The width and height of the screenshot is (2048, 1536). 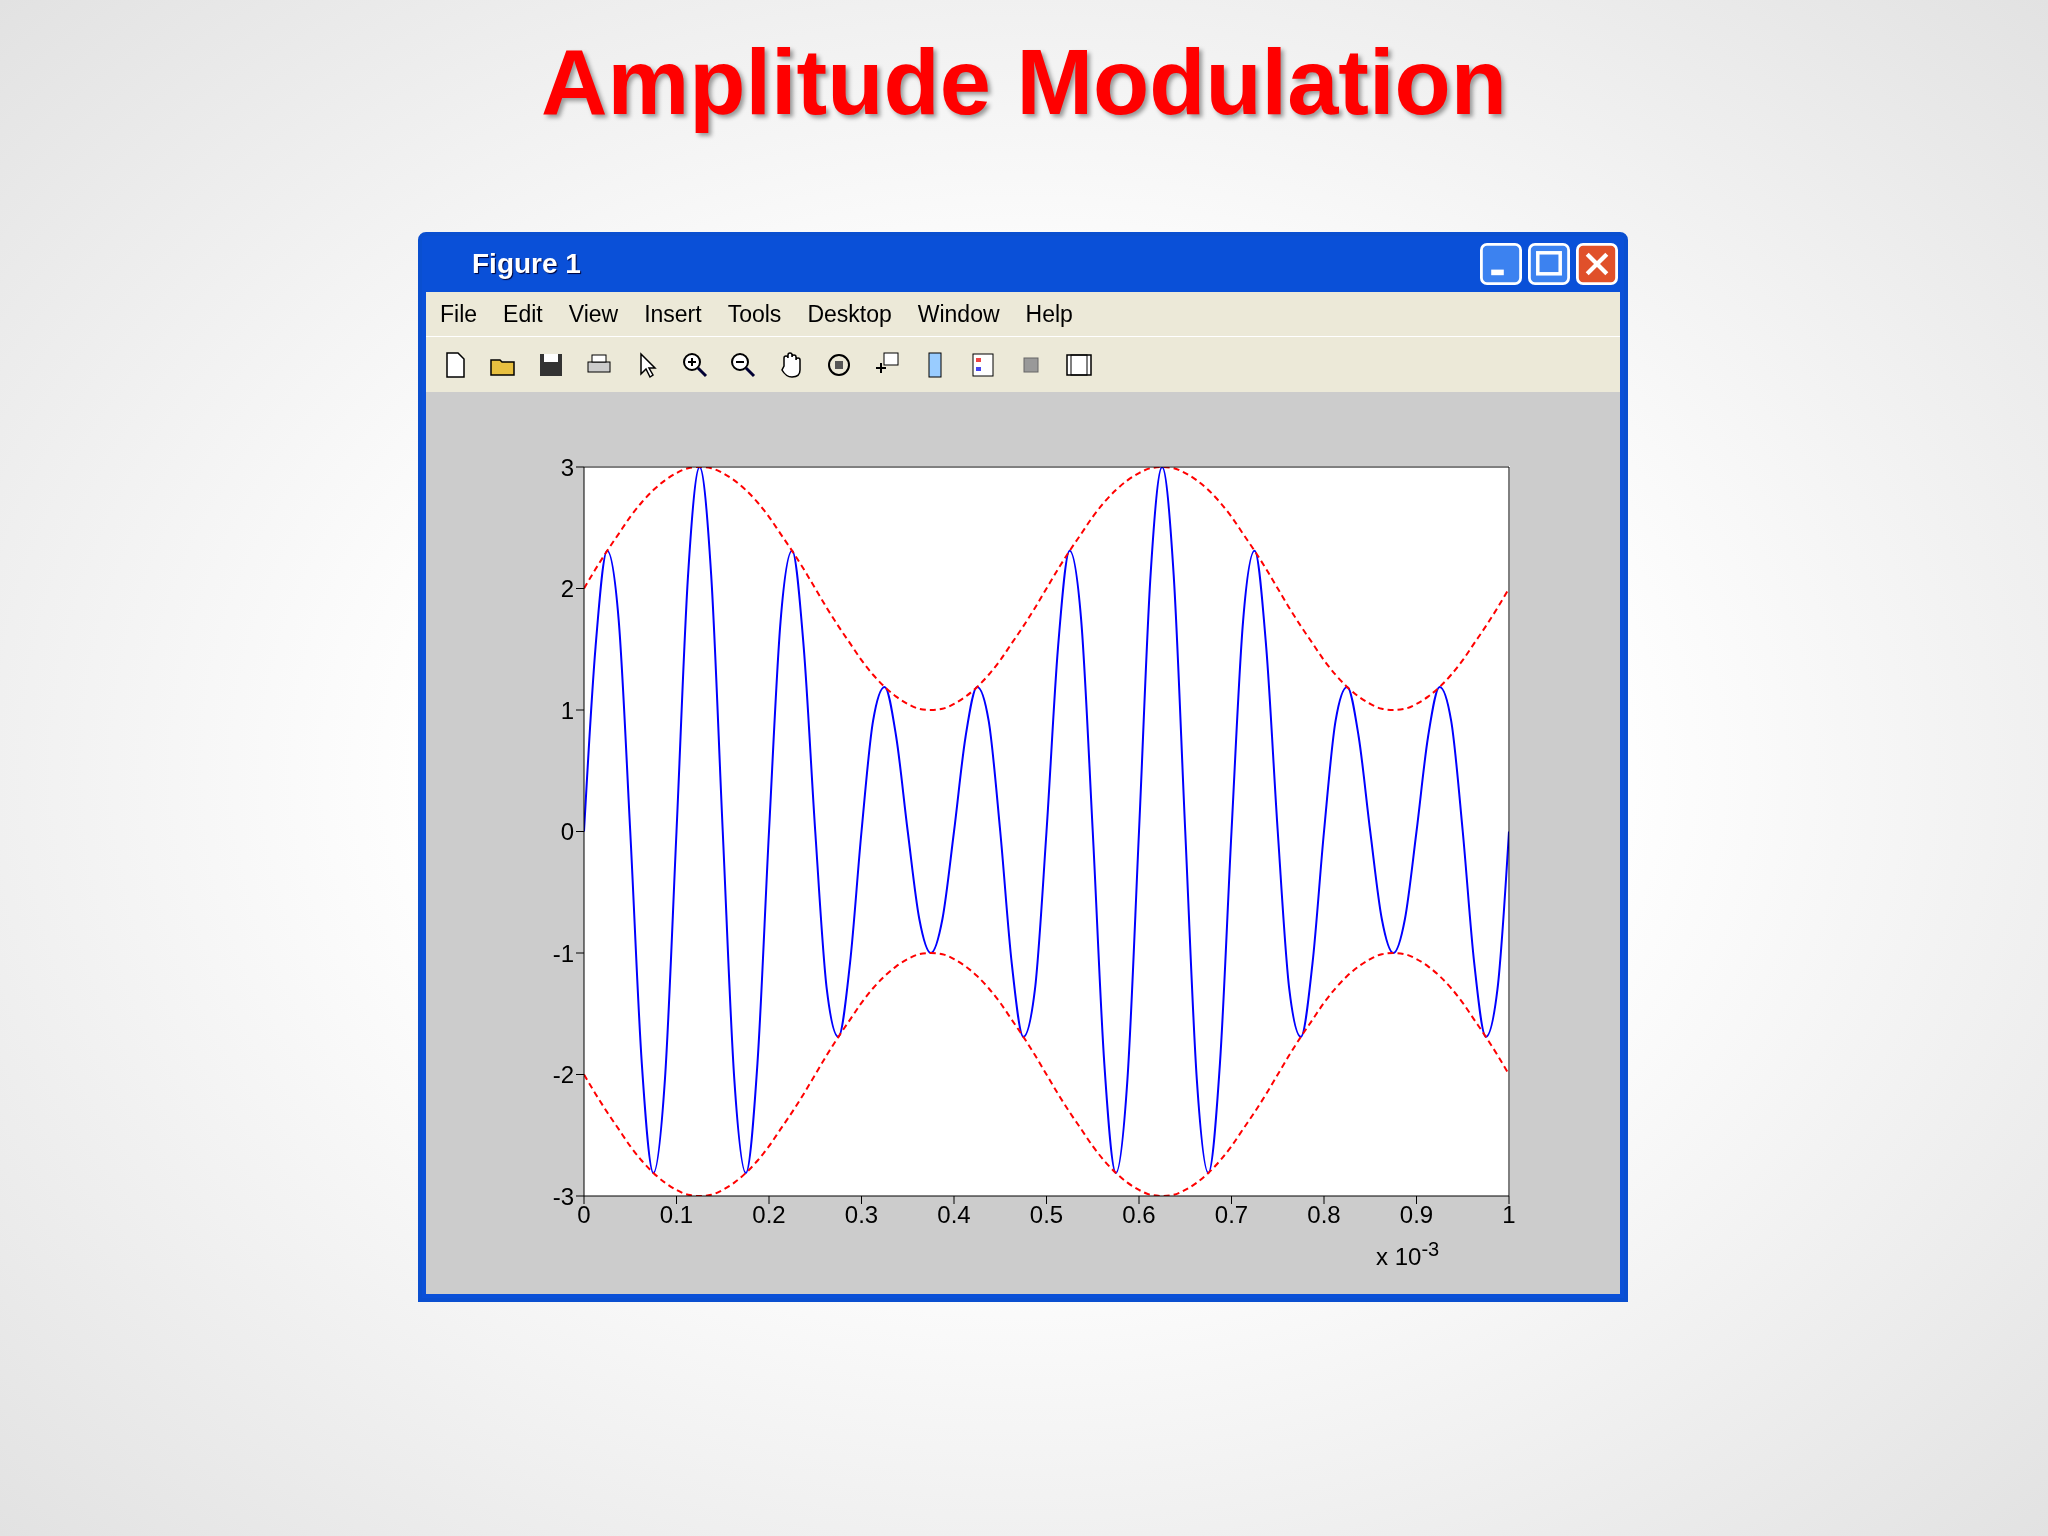 I want to click on y-tick-label: 3, so click(x=567, y=467).